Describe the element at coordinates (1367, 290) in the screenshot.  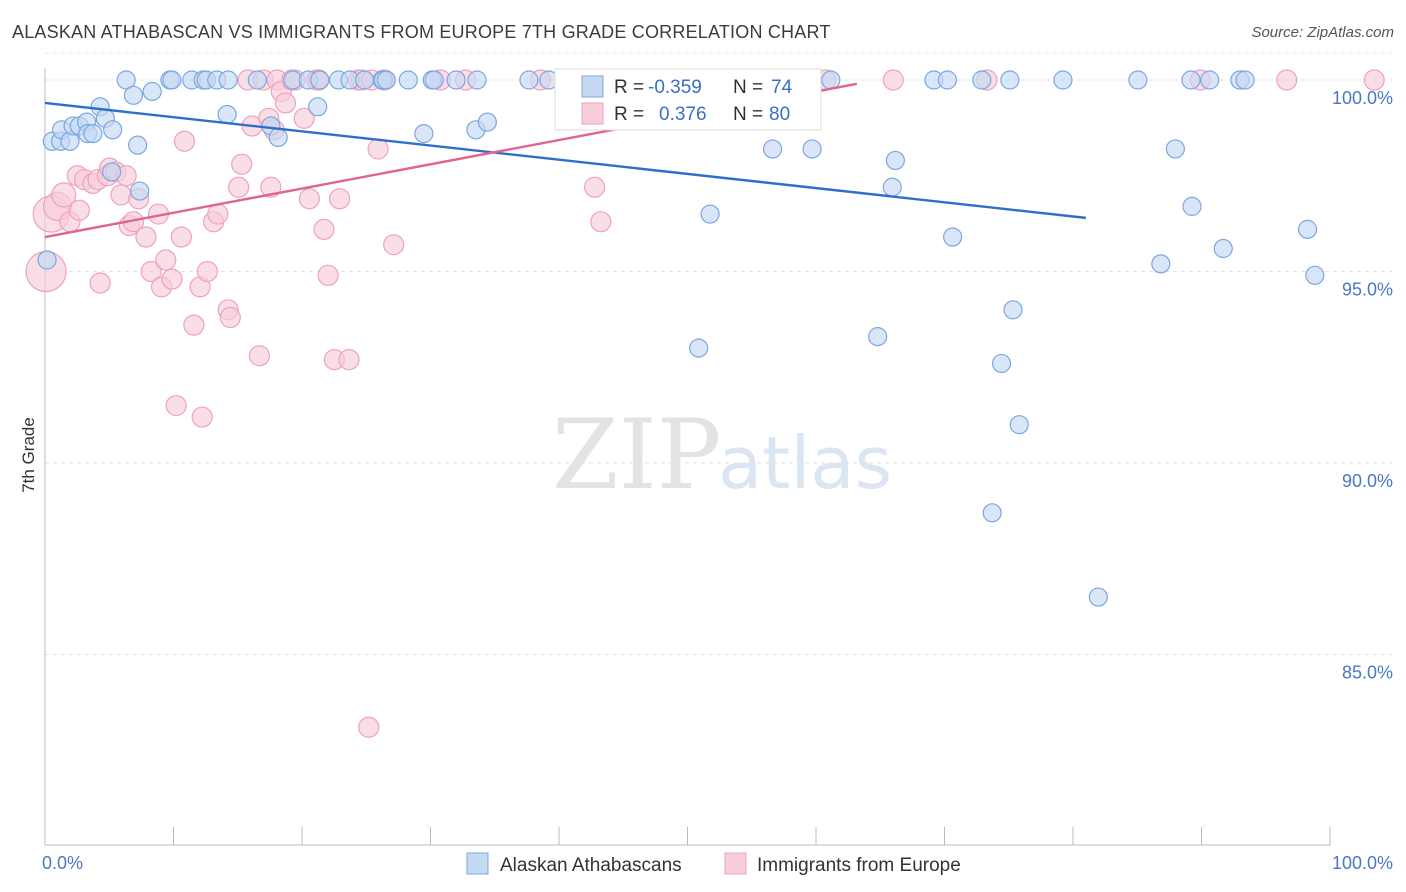
I see `y-tick-label-1: 95.0%` at that location.